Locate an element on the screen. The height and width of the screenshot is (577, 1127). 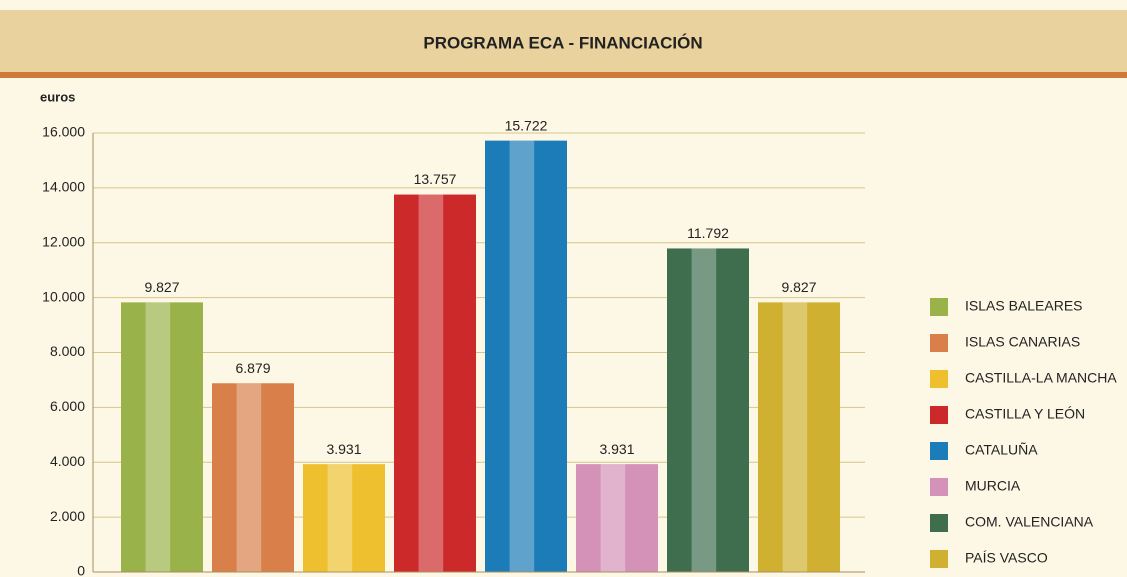
header-rule is located at coordinates (563, 75).